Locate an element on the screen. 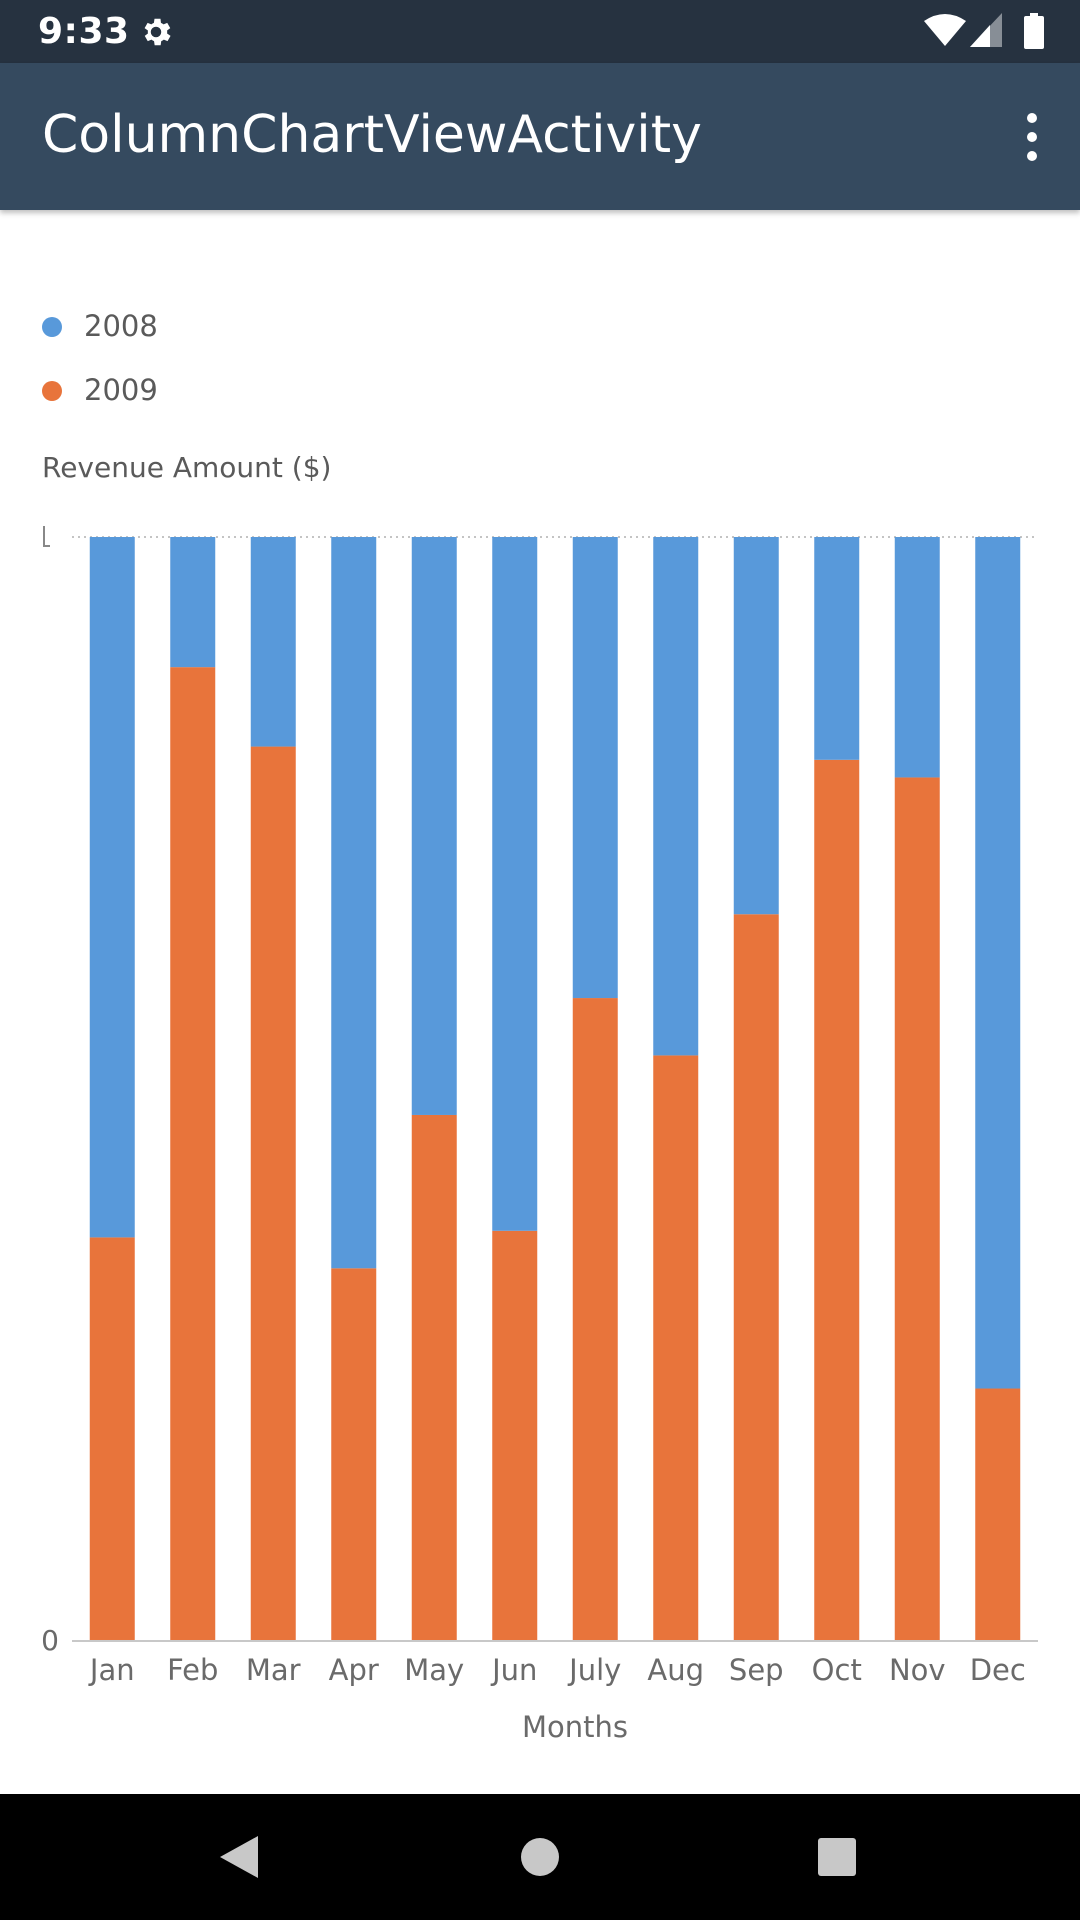  bar-2008-oct is located at coordinates (837, 648).